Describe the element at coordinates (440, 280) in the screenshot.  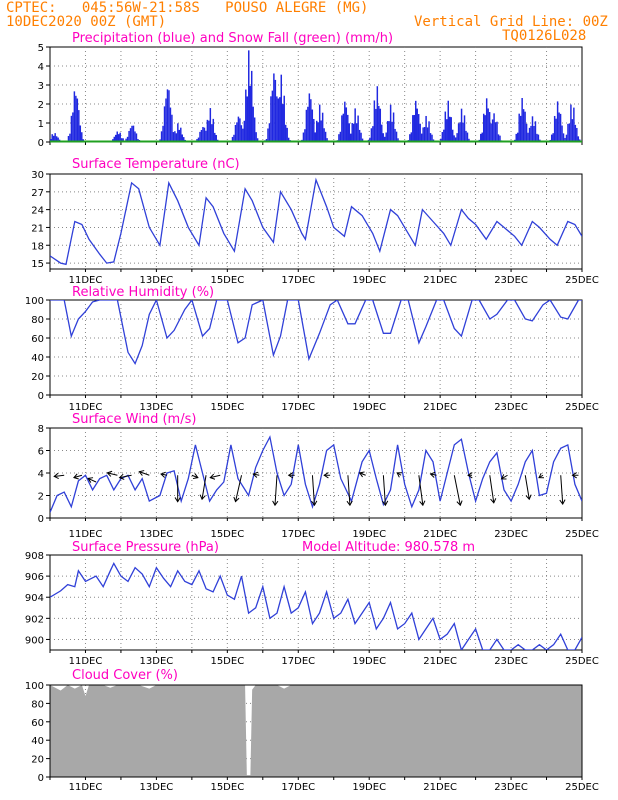
I see `x-tick-label: 21DEC` at that location.